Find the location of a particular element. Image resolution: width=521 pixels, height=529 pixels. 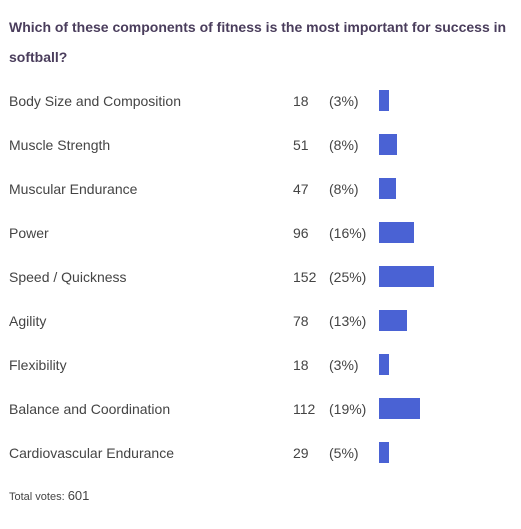

result-row: Cardiovascular Endurance 29 (5%) is located at coordinates (260, 453).